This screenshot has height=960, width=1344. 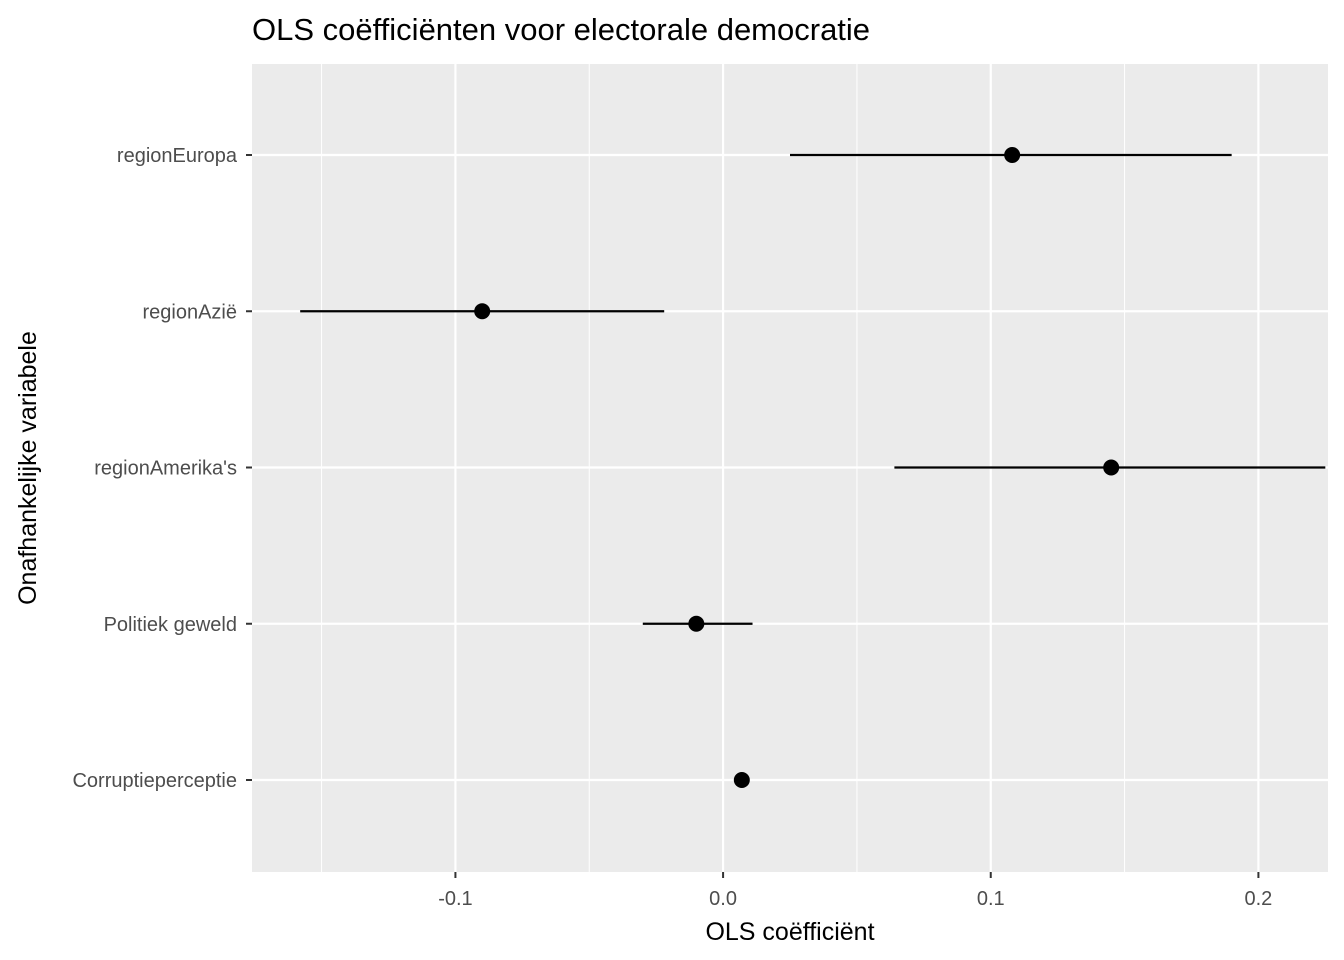 What do you see at coordinates (170, 625) in the screenshot?
I see `y-tick-label: Politiek geweld` at bounding box center [170, 625].